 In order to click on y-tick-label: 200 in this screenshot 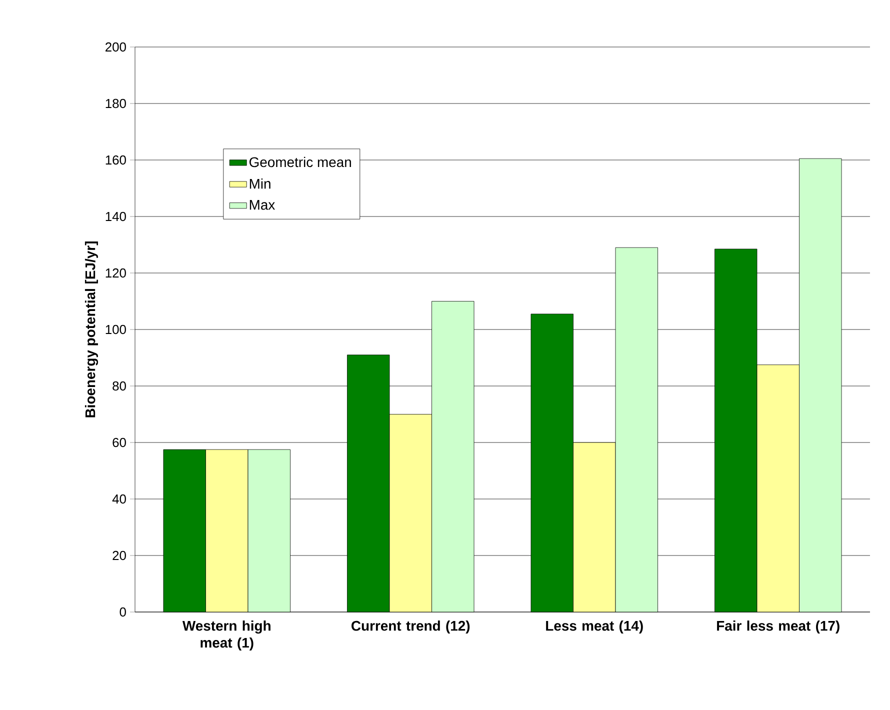, I will do `click(116, 47)`.